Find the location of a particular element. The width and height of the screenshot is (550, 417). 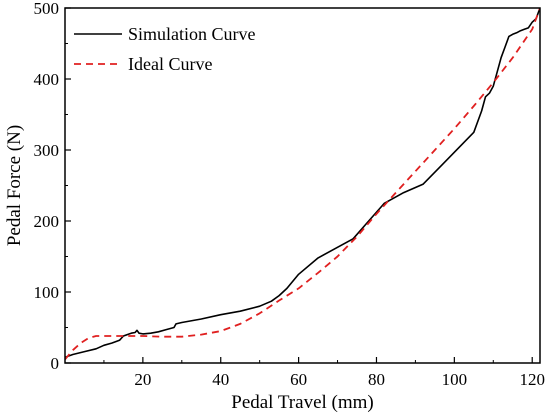

legend: Simulation Curve Ideal Curve is located at coordinates (165, 49).